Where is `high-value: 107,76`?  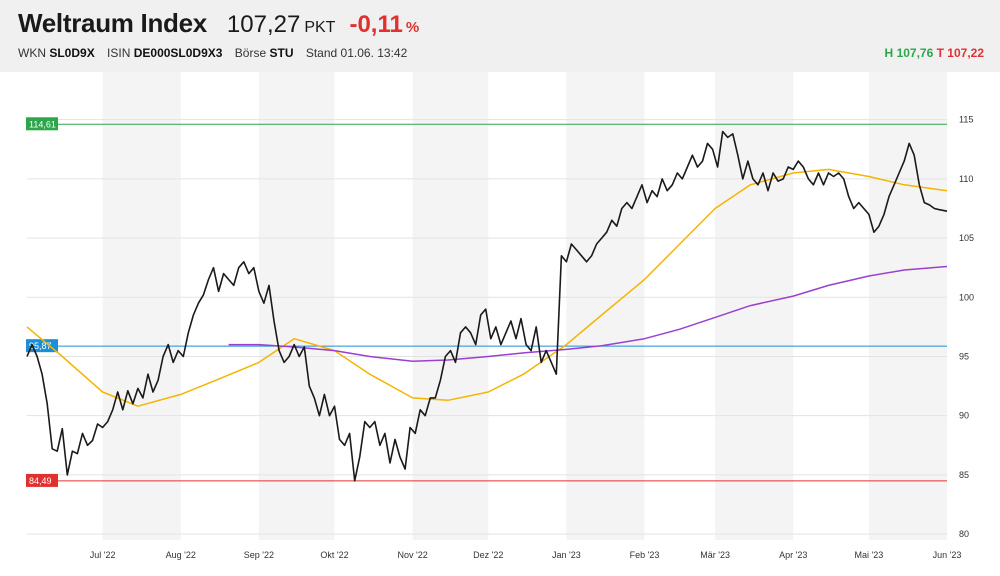 high-value: 107,76 is located at coordinates (915, 53).